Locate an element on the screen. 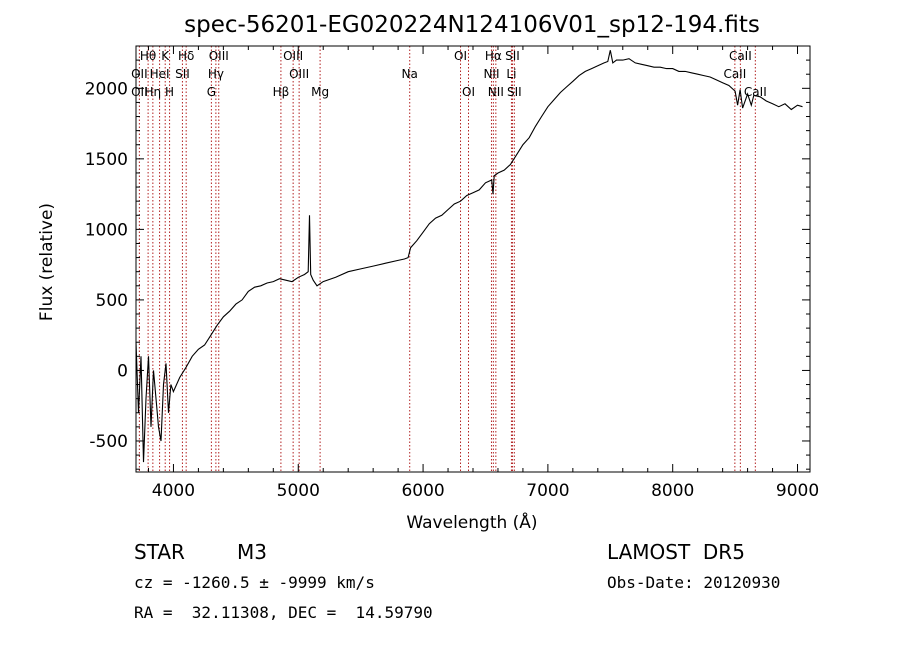 The height and width of the screenshot is (649, 900). line-marker-label: Mg is located at coordinates (320, 92).